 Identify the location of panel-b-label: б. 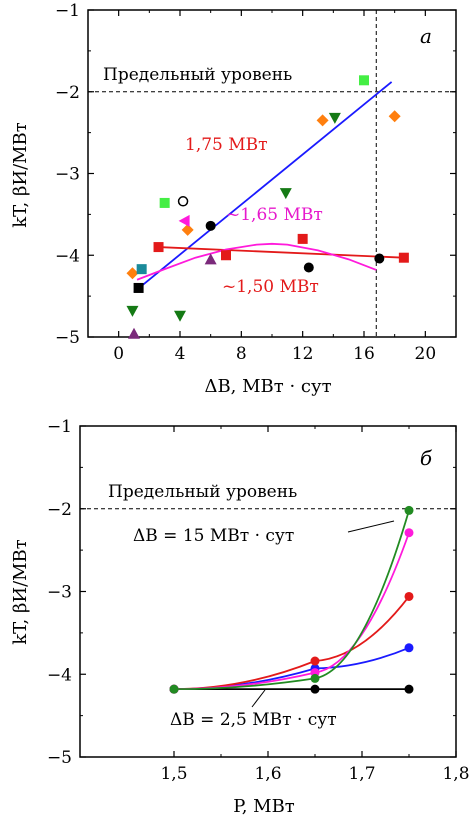
(426, 458).